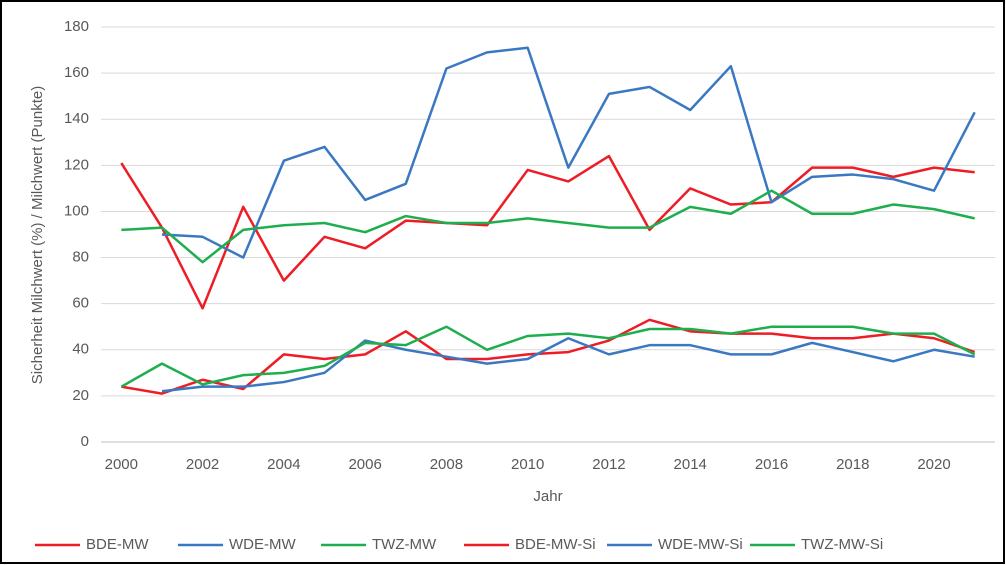  Describe the element at coordinates (76, 210) in the screenshot. I see `y-tick-label: 100` at that location.